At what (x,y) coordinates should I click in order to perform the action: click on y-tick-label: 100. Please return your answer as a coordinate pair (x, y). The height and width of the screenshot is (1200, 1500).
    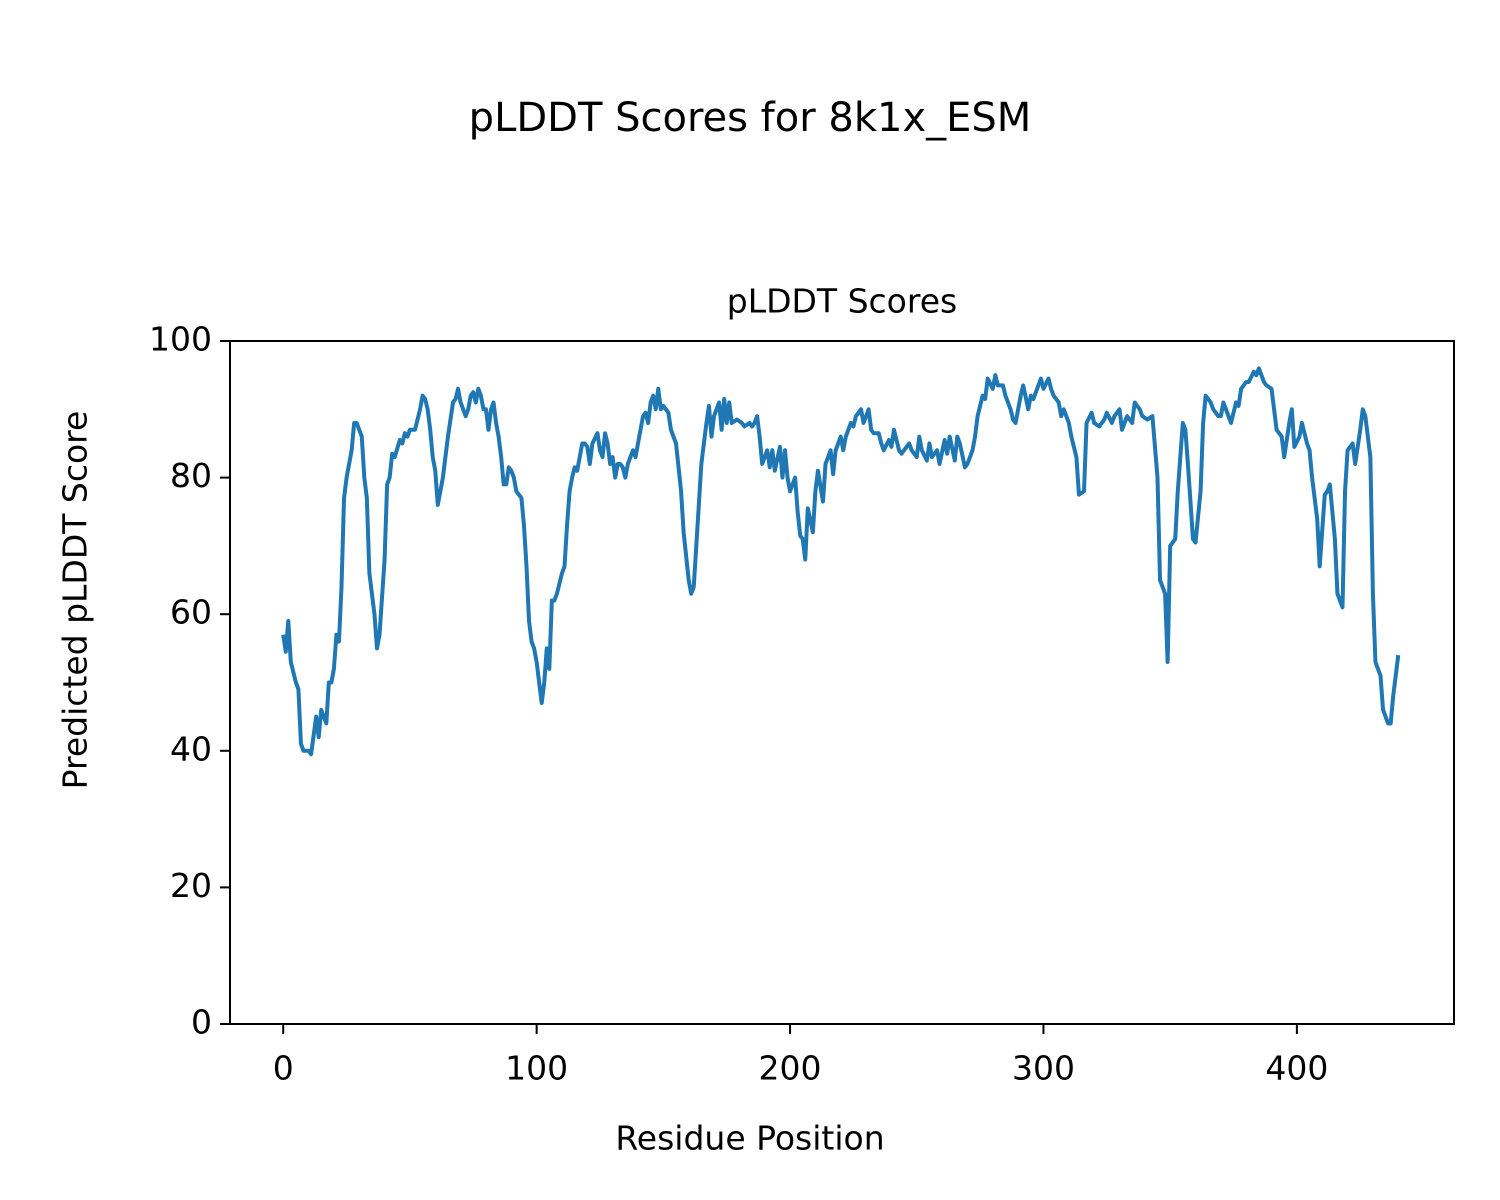
    Looking at the image, I should click on (180, 339).